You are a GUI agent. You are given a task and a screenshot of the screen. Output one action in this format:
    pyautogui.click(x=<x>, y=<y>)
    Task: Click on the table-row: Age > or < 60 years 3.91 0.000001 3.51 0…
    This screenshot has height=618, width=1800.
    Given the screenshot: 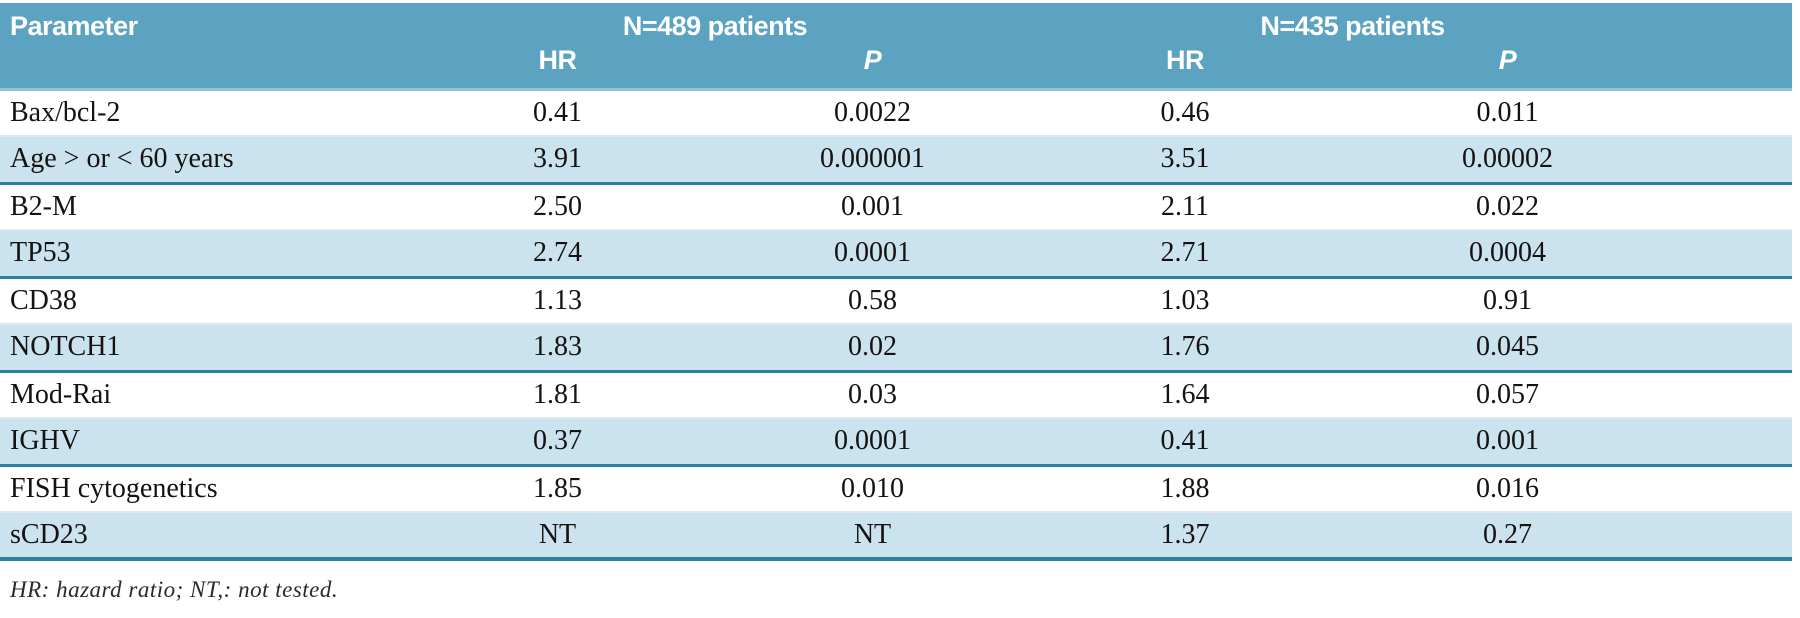 What is the action you would take?
    pyautogui.click(x=896, y=160)
    